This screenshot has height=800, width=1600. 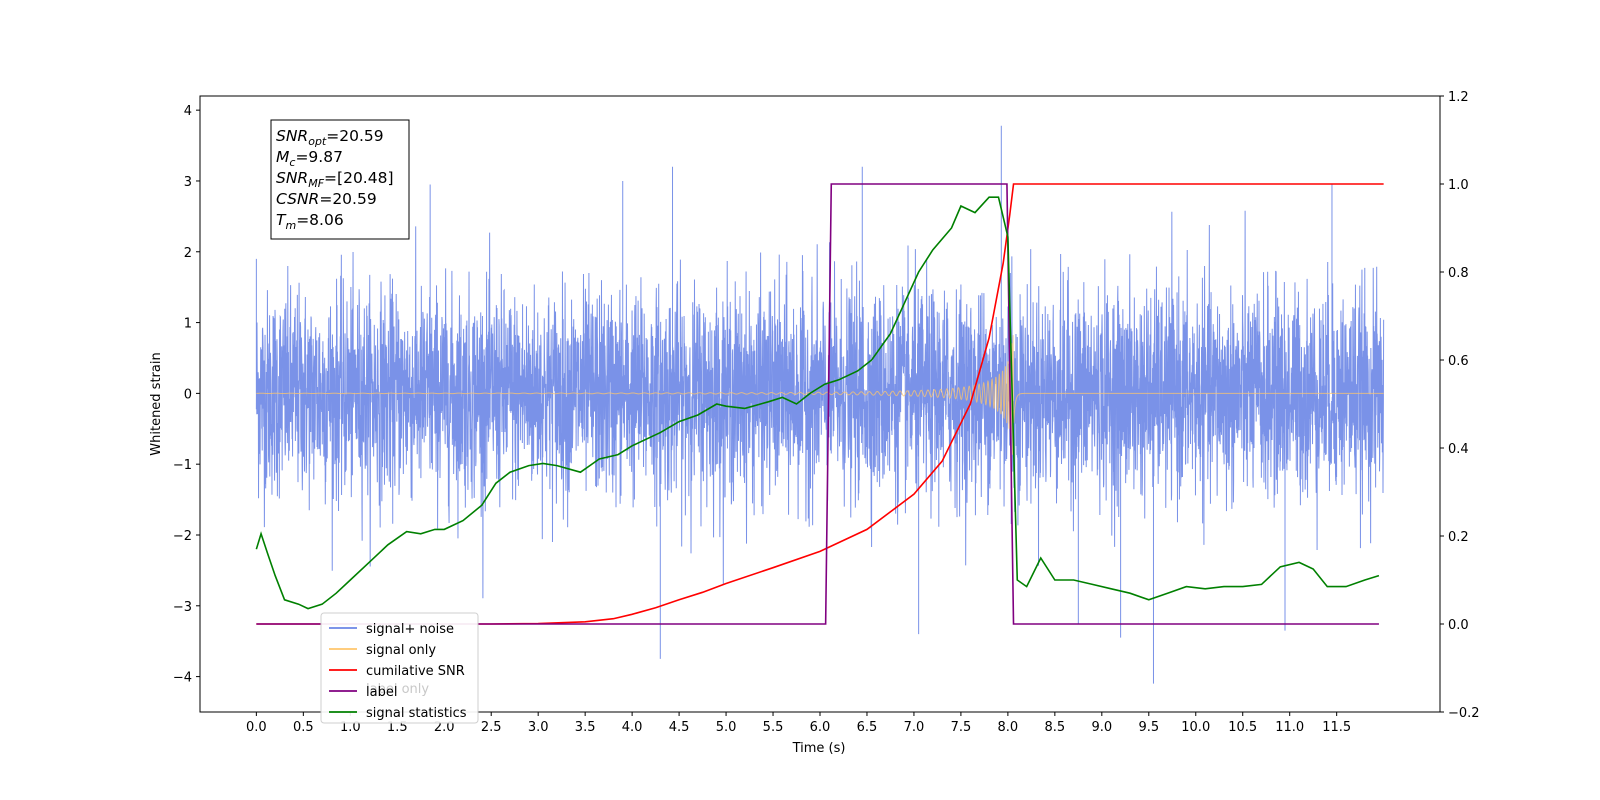 What do you see at coordinates (491, 727) in the screenshot?
I see `x-tick-label: 2.5` at bounding box center [491, 727].